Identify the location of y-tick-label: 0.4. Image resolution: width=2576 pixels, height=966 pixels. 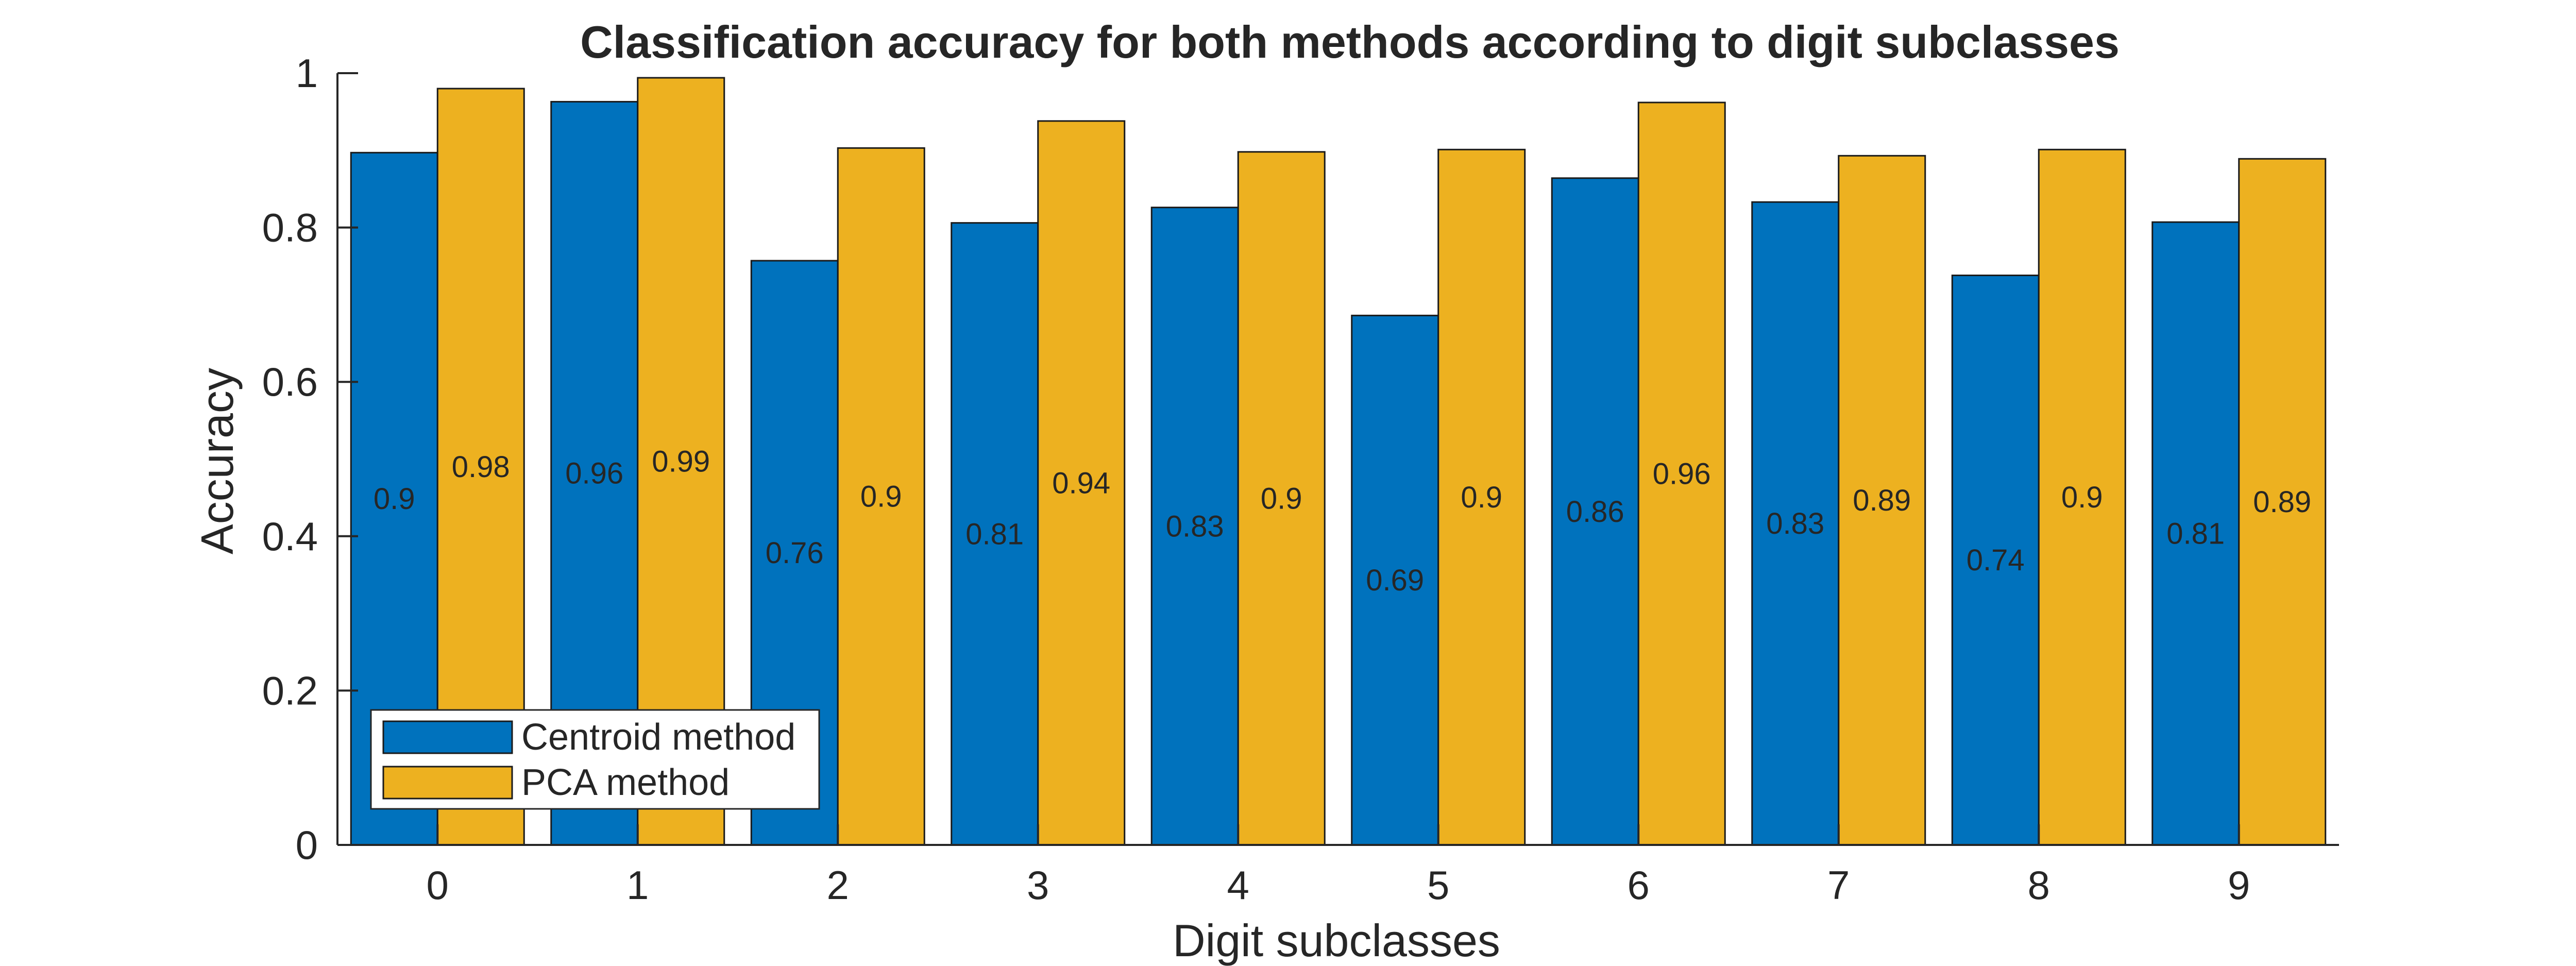
(290, 536).